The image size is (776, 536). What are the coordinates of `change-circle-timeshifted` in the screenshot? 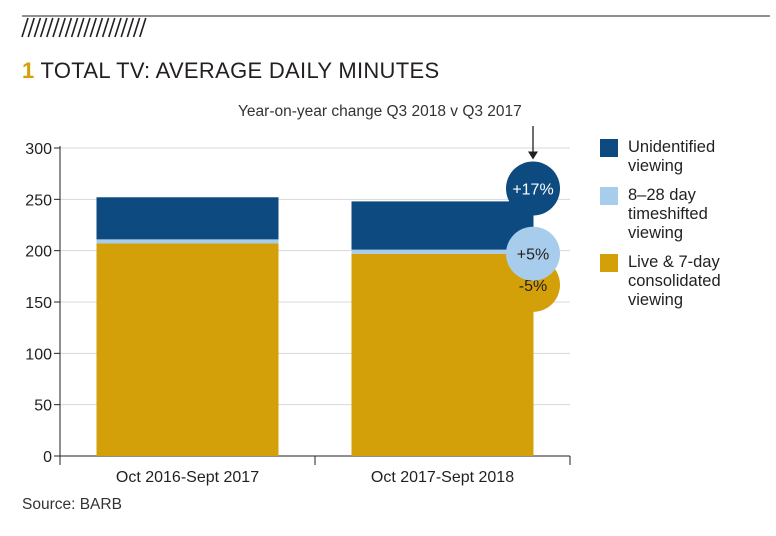 It's located at (533, 253).